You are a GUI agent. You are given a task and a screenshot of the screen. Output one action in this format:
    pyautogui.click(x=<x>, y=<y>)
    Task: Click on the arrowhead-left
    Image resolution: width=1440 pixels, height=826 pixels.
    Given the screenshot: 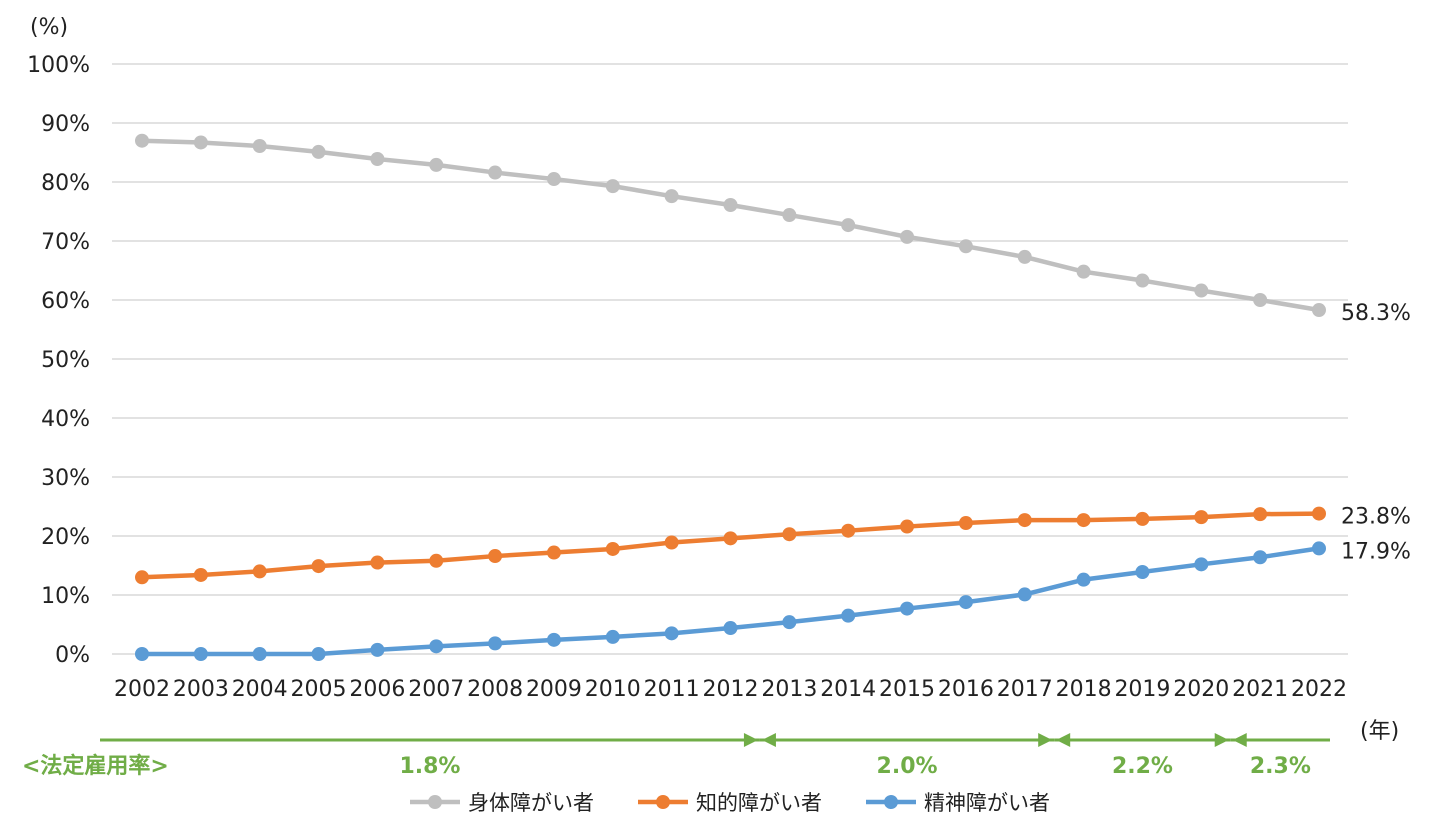 What is the action you would take?
    pyautogui.click(x=768, y=740)
    